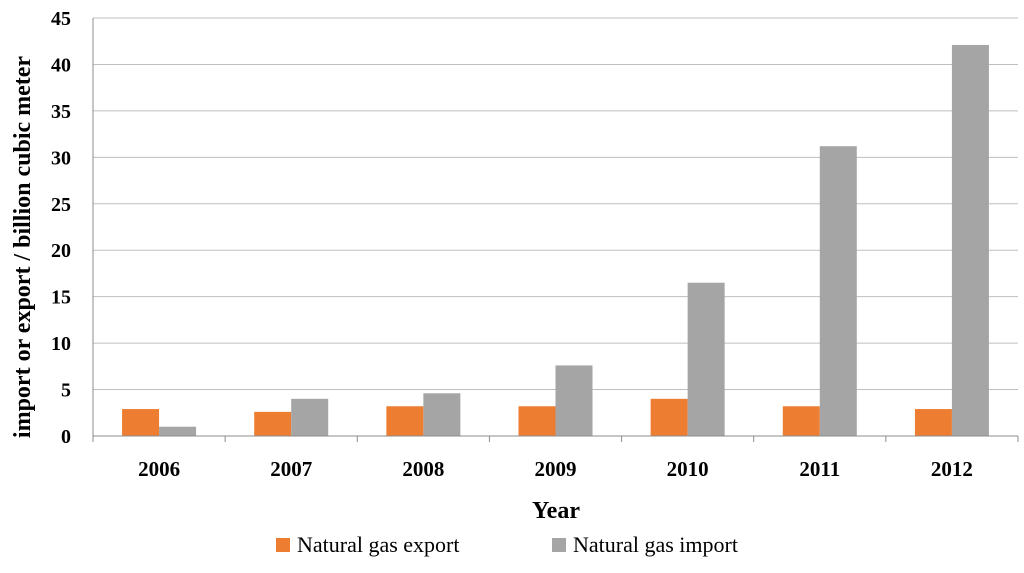 The height and width of the screenshot is (573, 1024). What do you see at coordinates (952, 469) in the screenshot?
I see `x-tick-label: 2012` at bounding box center [952, 469].